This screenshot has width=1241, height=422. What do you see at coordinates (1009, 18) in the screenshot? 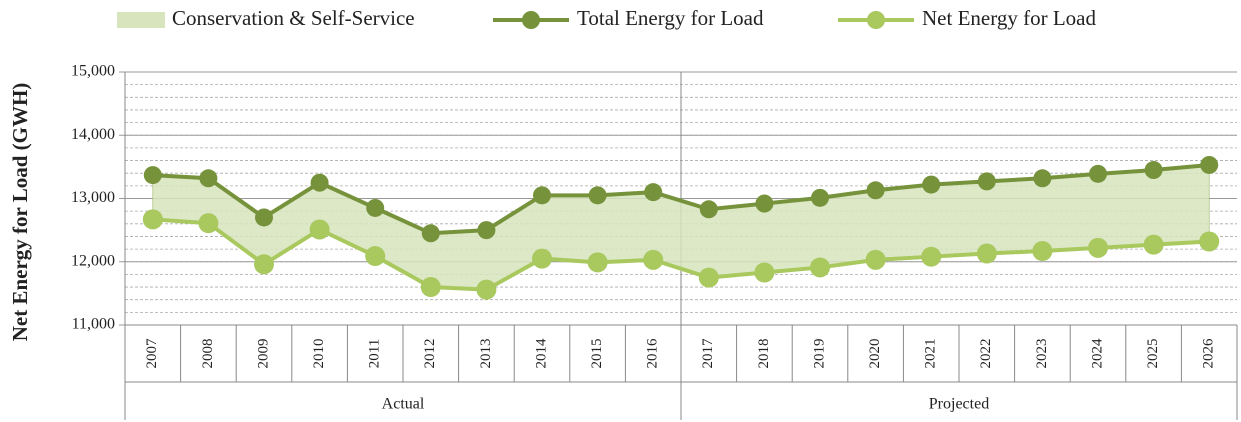
I see `legend-label: Net Energy for Load` at bounding box center [1009, 18].